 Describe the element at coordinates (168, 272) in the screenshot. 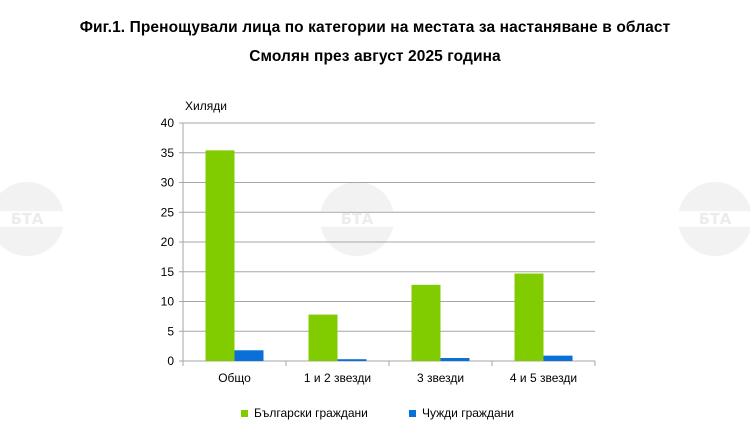

I see `y-tick-label: 15` at that location.